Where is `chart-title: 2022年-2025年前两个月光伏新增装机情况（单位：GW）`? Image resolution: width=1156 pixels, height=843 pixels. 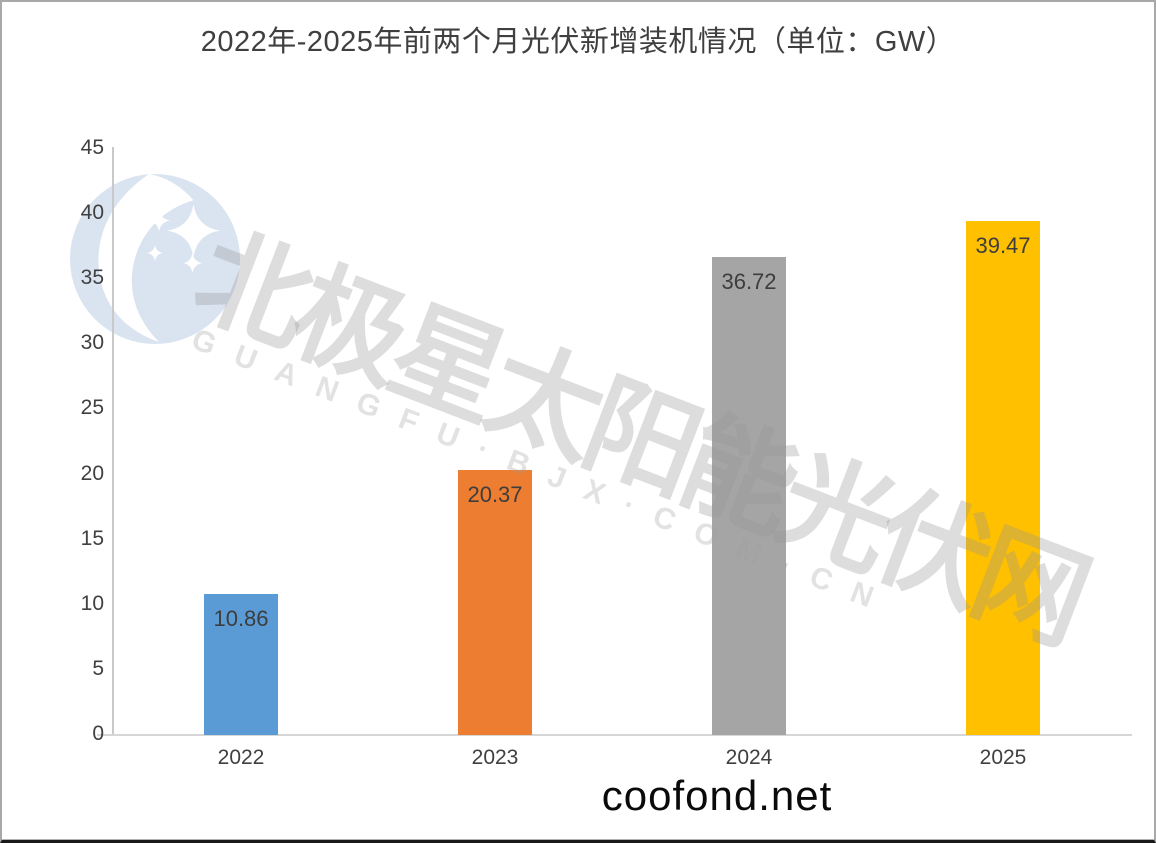 chart-title: 2022年-2025年前两个月光伏新增装机情况（单位：GW） is located at coordinates (578, 42).